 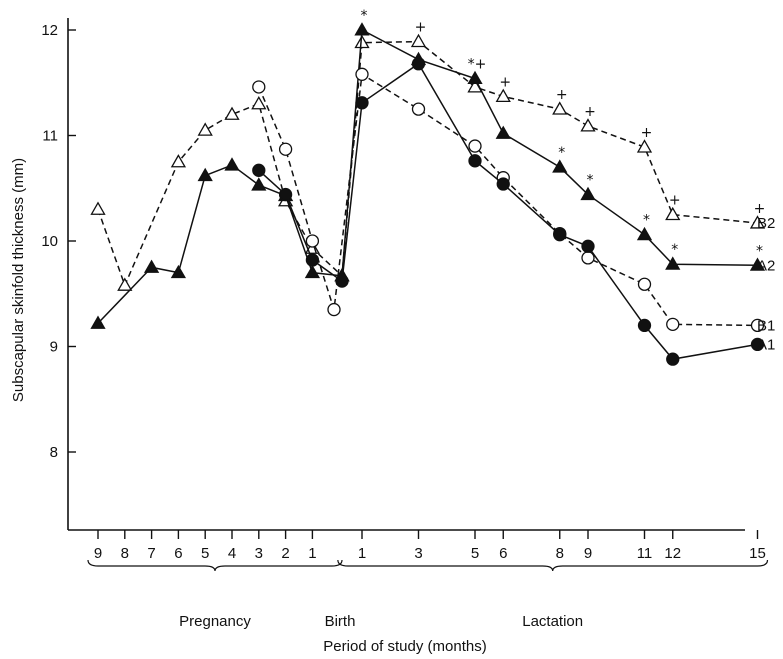 I want to click on y-tick-label: 11, so click(x=50, y=136).